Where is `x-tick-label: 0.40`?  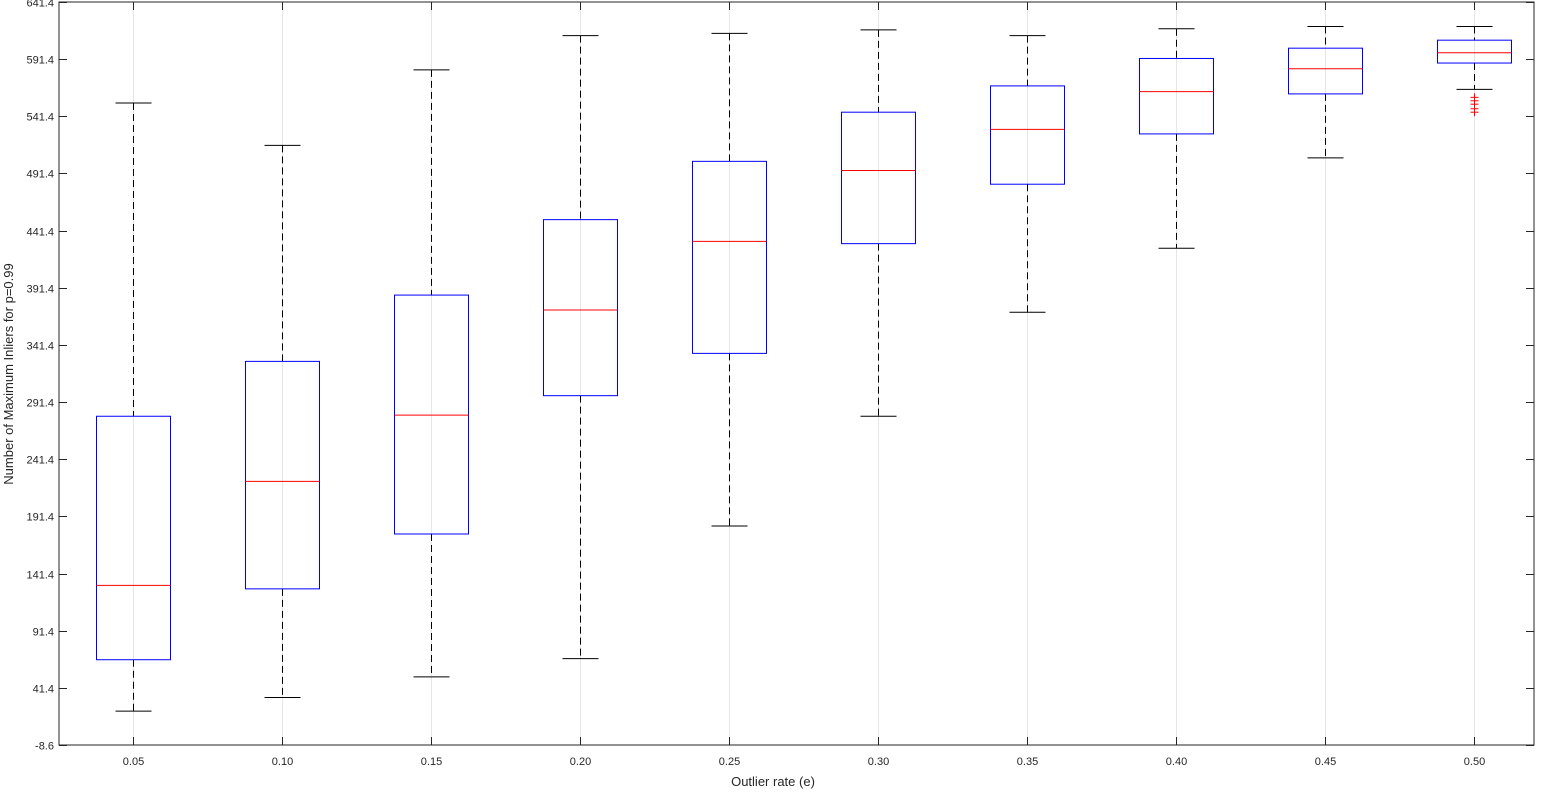 x-tick-label: 0.40 is located at coordinates (1176, 762).